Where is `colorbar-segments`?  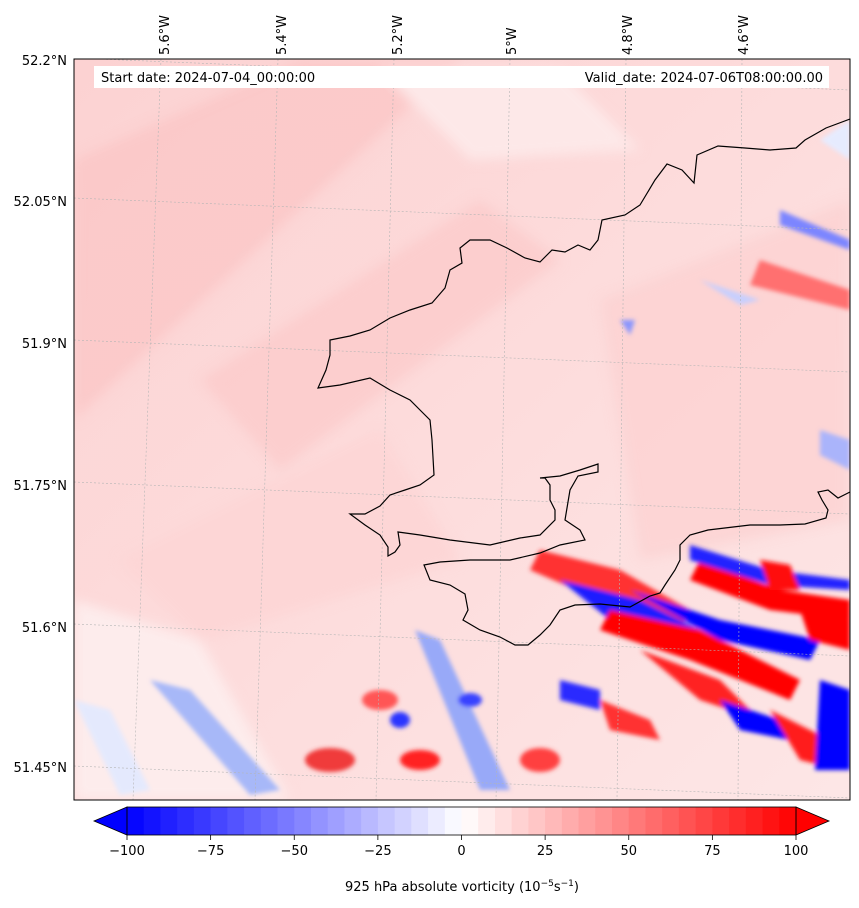 colorbar-segments is located at coordinates (462, 821).